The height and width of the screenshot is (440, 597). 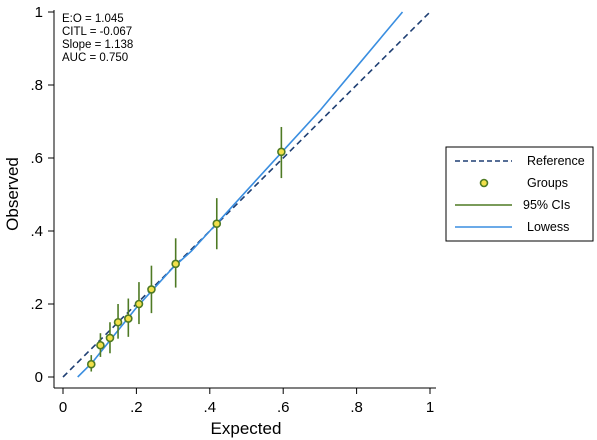 I want to click on legend-lowess-label: Lowess, so click(x=548, y=227).